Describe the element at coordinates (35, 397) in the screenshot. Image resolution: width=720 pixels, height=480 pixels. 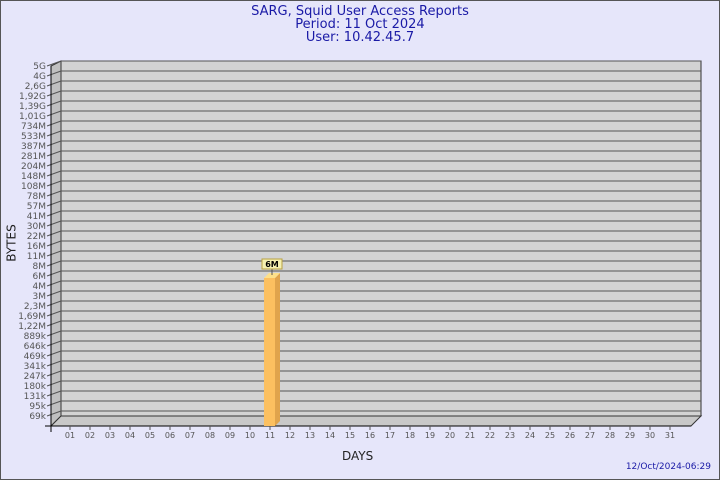
I see `y-tick-label: 131k` at that location.